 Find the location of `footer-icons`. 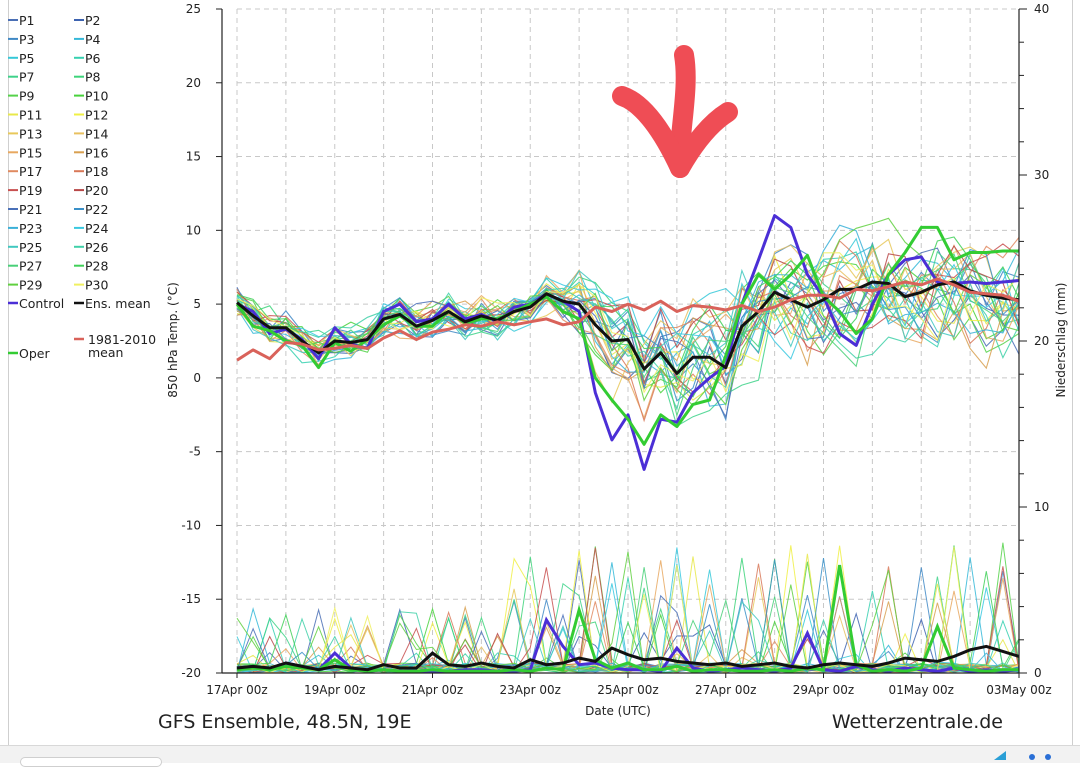

footer-icons is located at coordinates (1022, 755).